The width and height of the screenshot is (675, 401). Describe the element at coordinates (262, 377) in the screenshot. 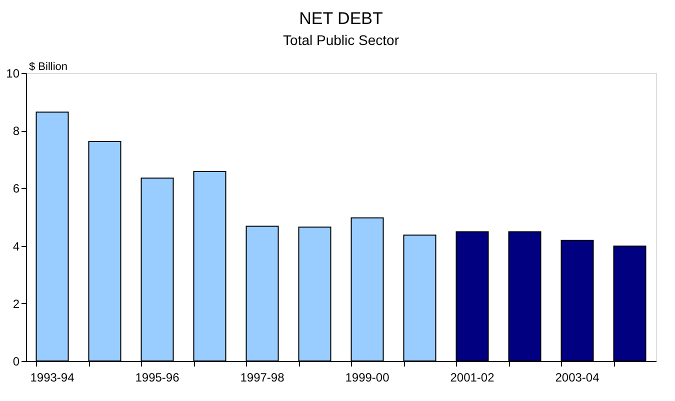

I see `x-tick-label: 1997-98` at that location.